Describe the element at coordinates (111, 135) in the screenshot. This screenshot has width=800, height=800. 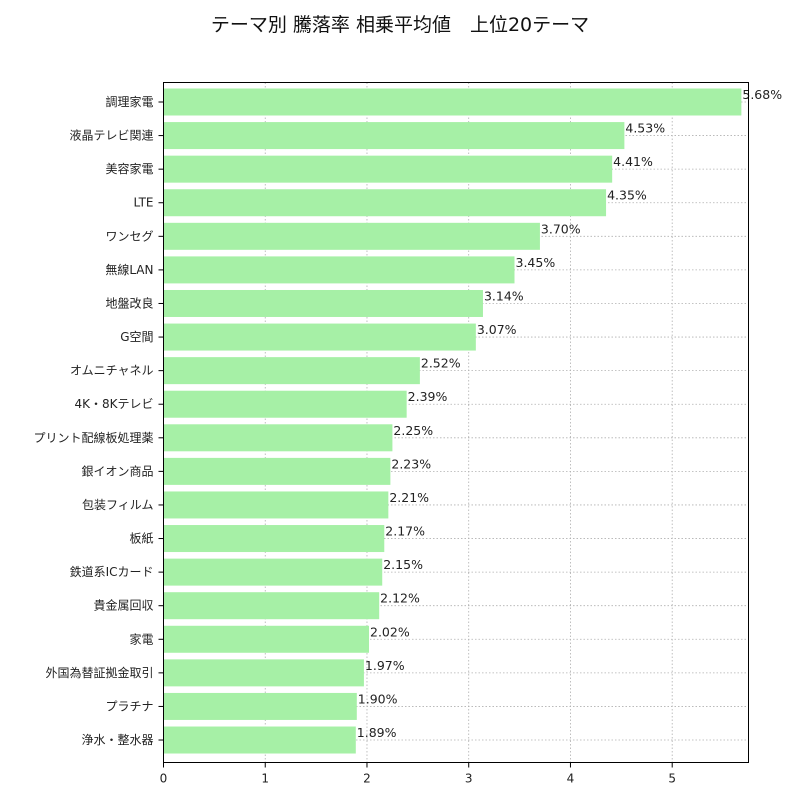
I see `category-label: 液晶テレビ関連` at that location.